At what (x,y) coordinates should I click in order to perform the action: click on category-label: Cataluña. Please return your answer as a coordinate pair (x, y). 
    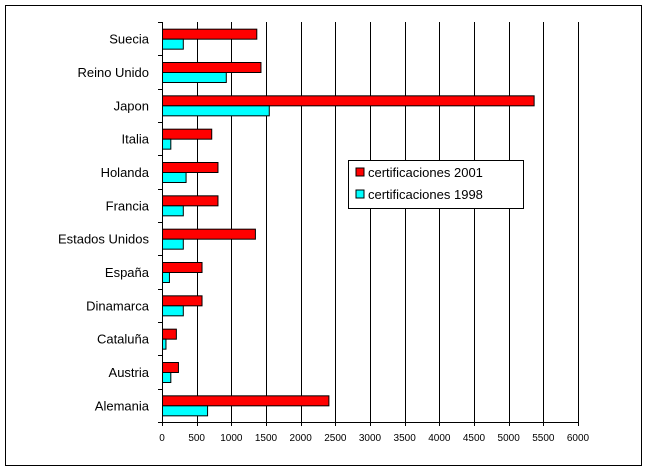
    Looking at the image, I should click on (123, 339).